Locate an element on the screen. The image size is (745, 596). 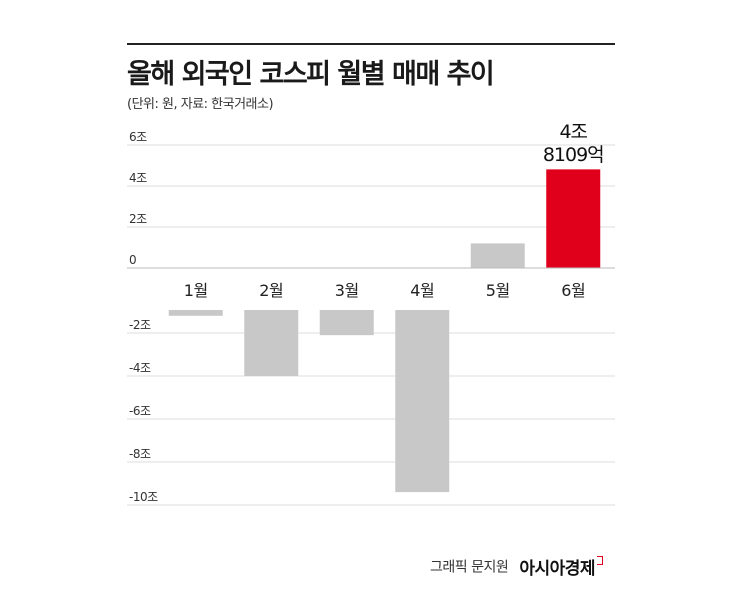
y-tick-label: -10조 is located at coordinates (143, 497).